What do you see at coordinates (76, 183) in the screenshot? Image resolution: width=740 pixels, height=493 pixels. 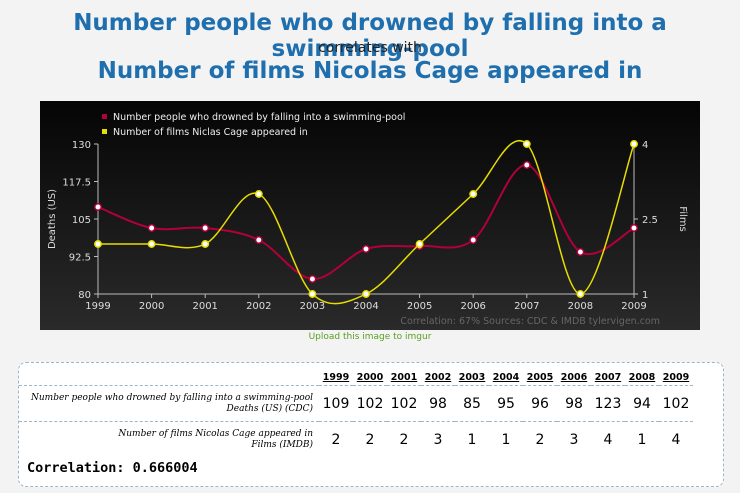 I see `y-tick-label-left: 117.5` at bounding box center [76, 183].